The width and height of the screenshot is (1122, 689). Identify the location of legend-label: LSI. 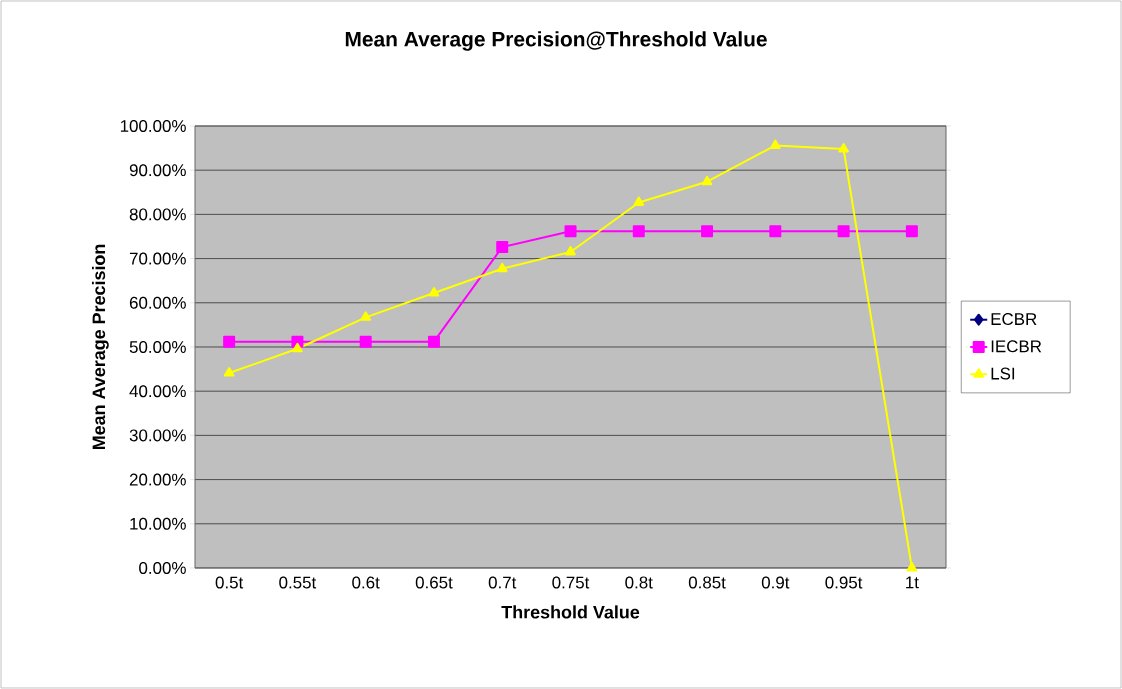
(1003, 373).